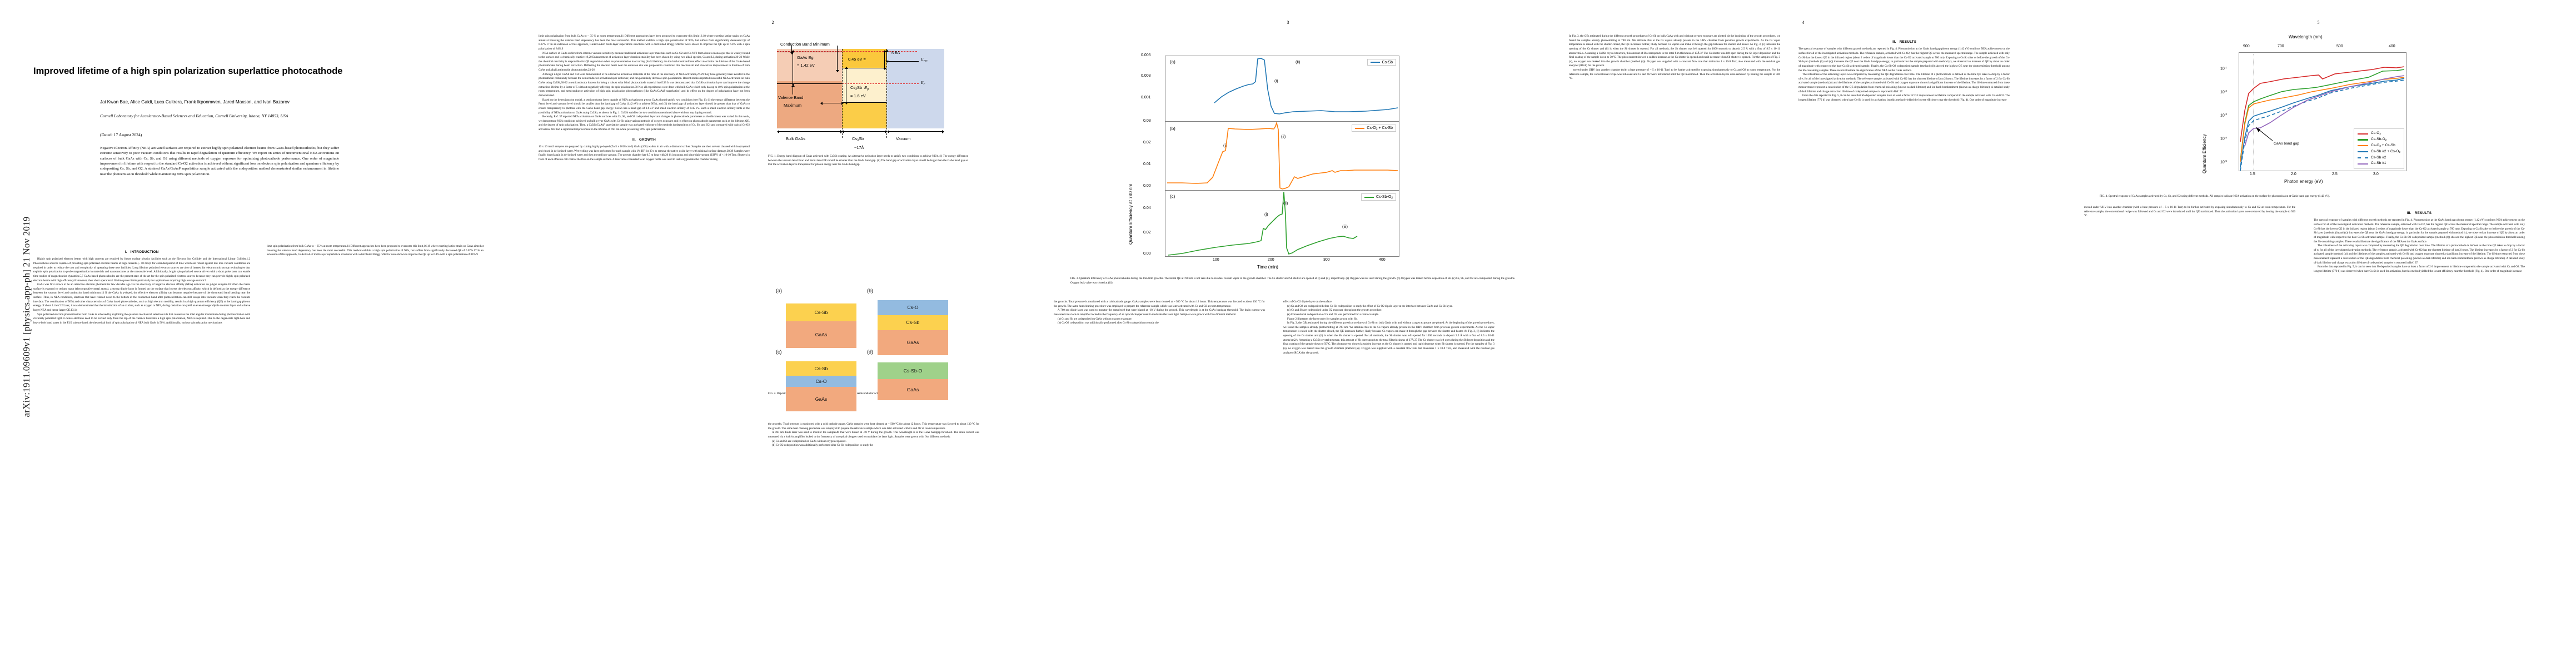 This screenshot has width=2576, height=667. I want to click on legend-label: Cs-Sb #2, so click(2378, 157).